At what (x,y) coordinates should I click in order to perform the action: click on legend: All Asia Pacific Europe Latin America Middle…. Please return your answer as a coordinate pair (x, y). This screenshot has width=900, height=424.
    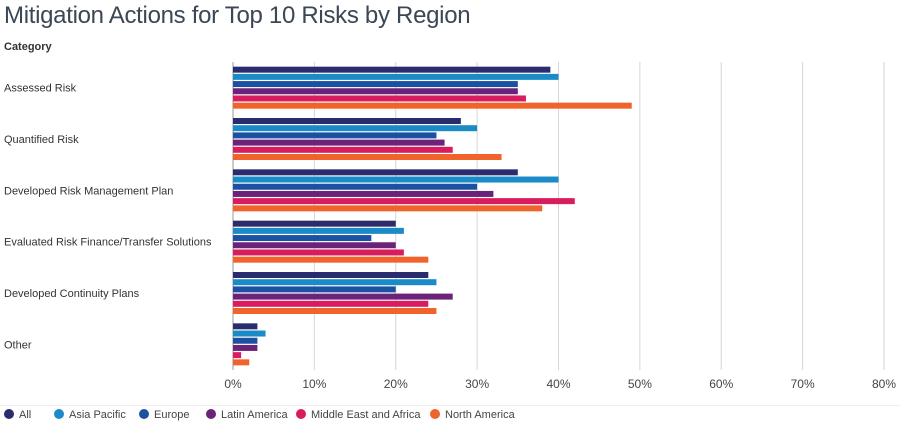
    Looking at the image, I should click on (450, 414).